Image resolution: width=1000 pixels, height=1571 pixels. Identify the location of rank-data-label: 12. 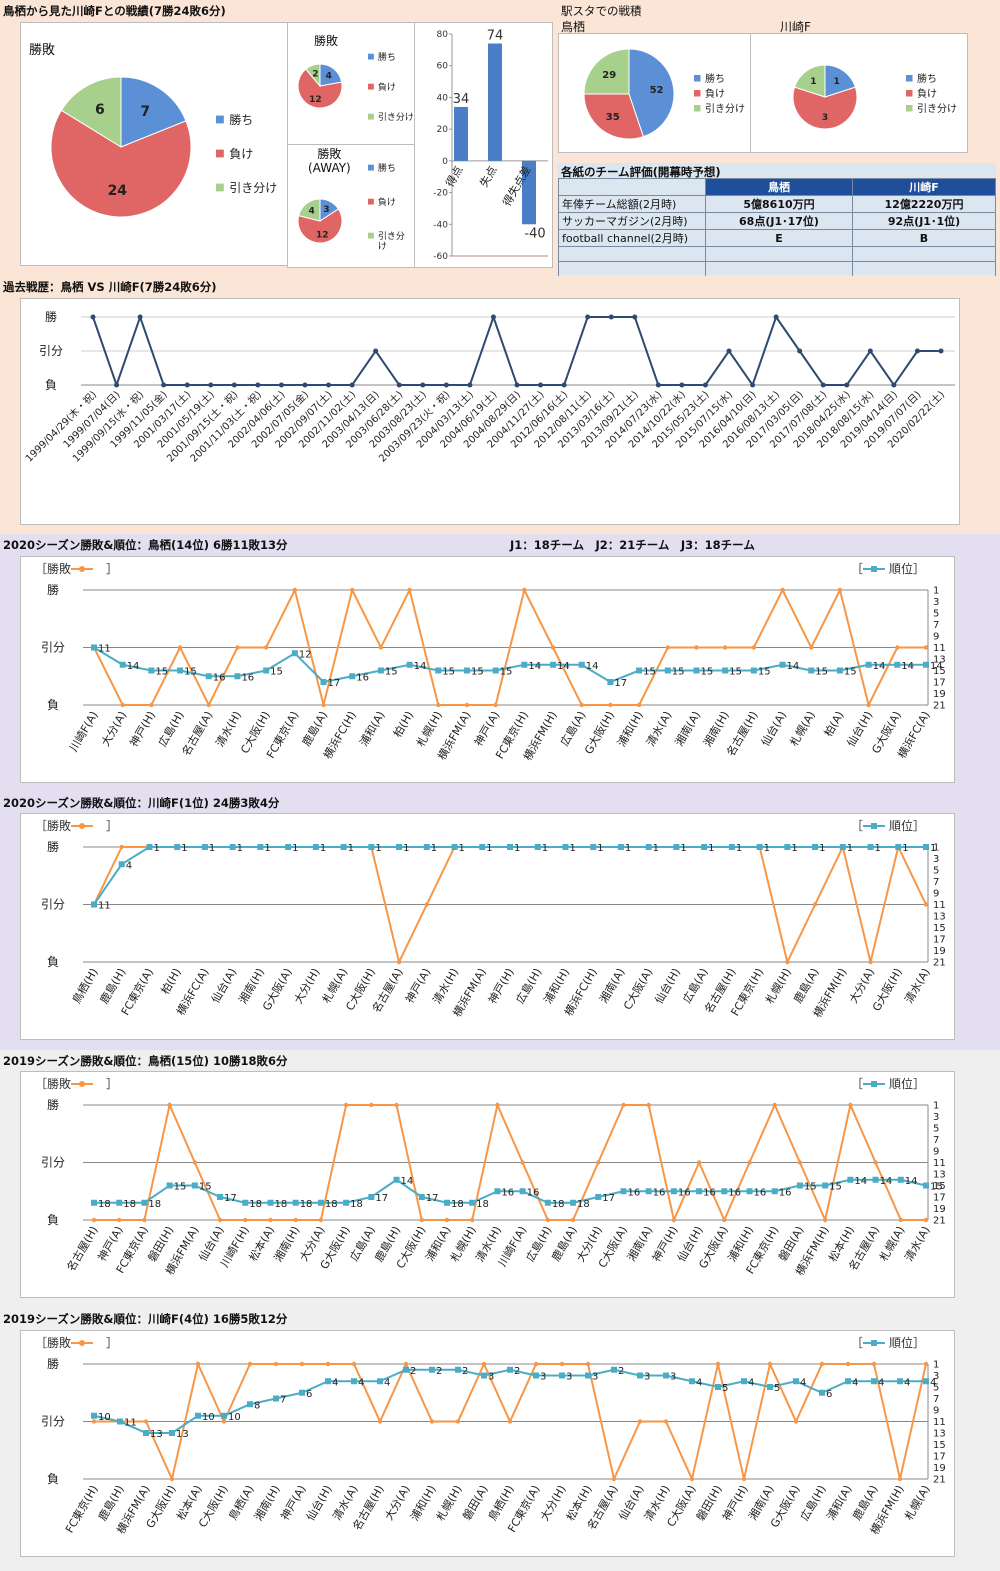
(305, 654).